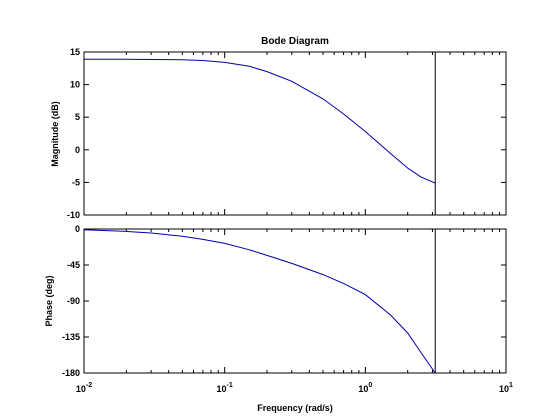 The image size is (560, 420). I want to click on y-tick-label: 15, so click(75, 52).